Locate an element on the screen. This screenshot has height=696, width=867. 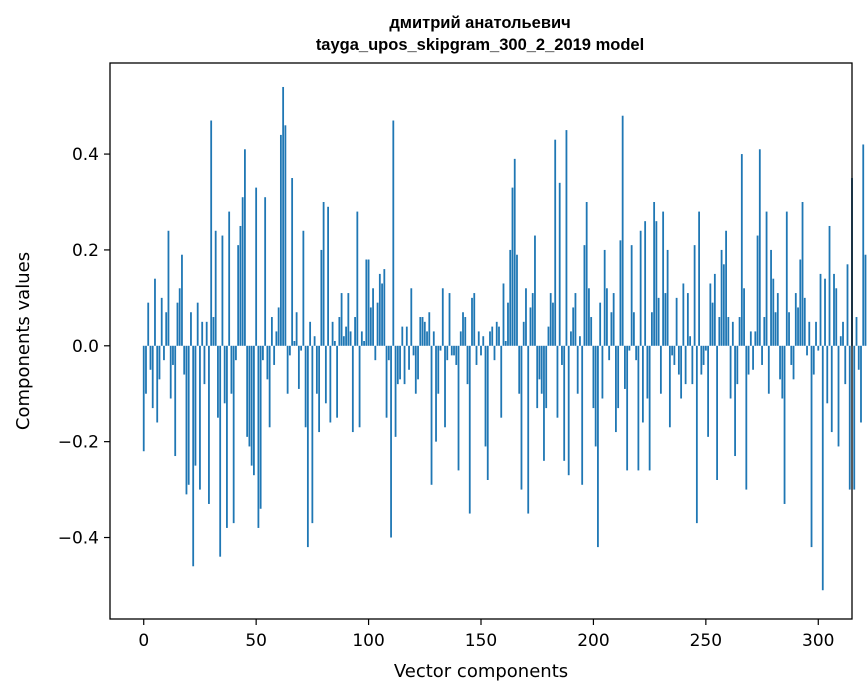
y-axis-ticks: −0.4 −0.2 0.0 0.2 0.4 is located at coordinates (84, 347).